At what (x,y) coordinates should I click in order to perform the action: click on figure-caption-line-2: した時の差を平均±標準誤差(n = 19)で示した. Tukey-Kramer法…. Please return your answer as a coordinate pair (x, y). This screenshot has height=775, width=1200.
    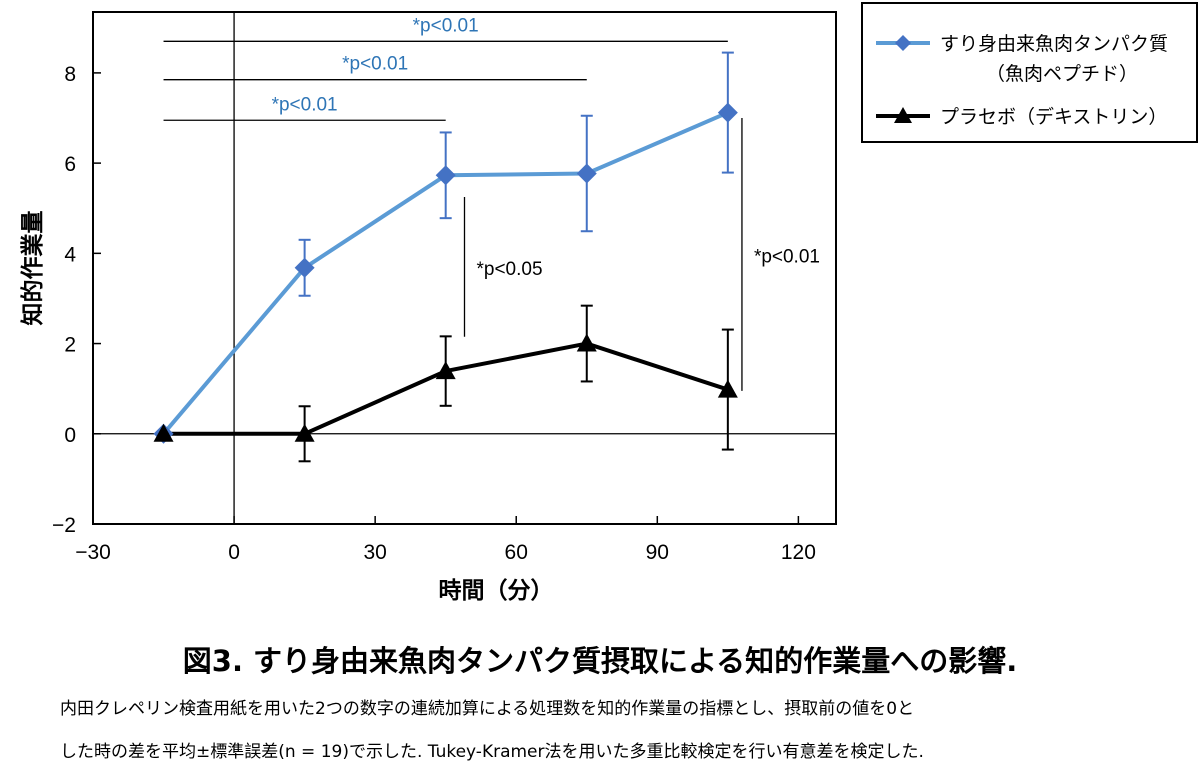
    Looking at the image, I should click on (492, 752).